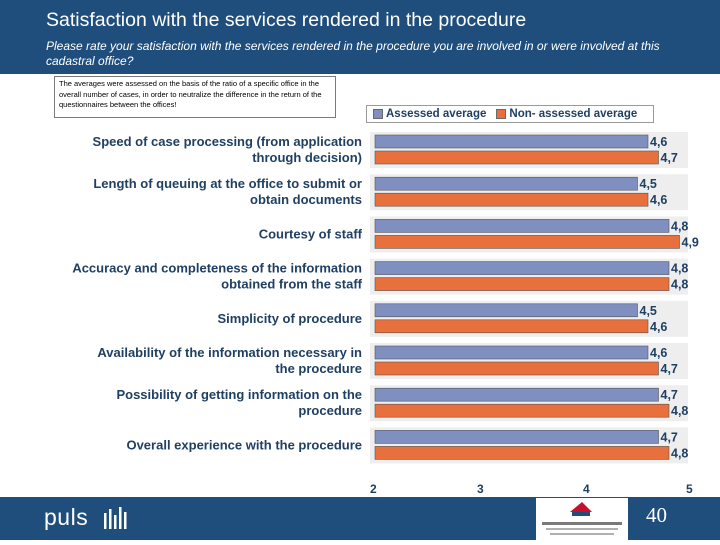  I want to click on x-tick-label: 3, so click(480, 489).